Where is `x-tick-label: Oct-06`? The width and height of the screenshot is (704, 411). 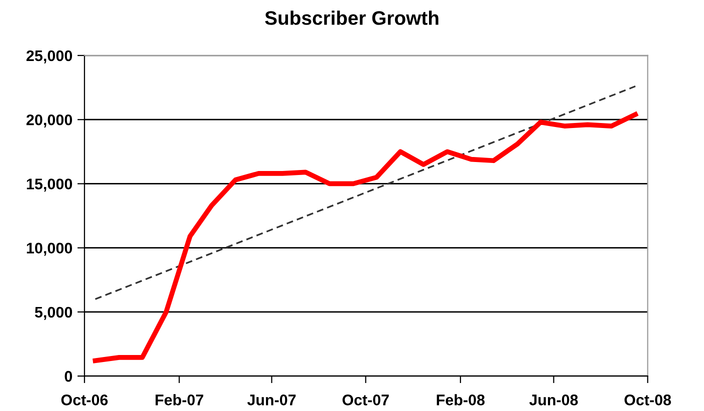 x-tick-label: Oct-06 is located at coordinates (84, 400).